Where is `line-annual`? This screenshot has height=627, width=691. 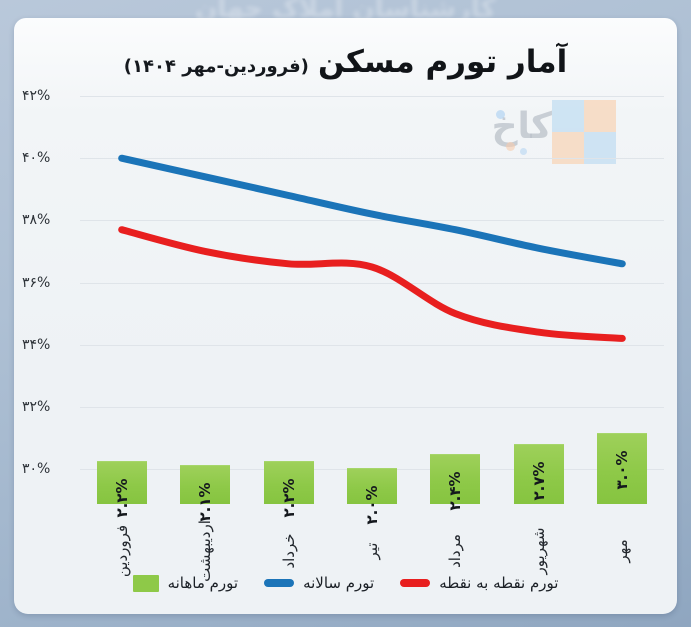
line-annual is located at coordinates (372, 211).